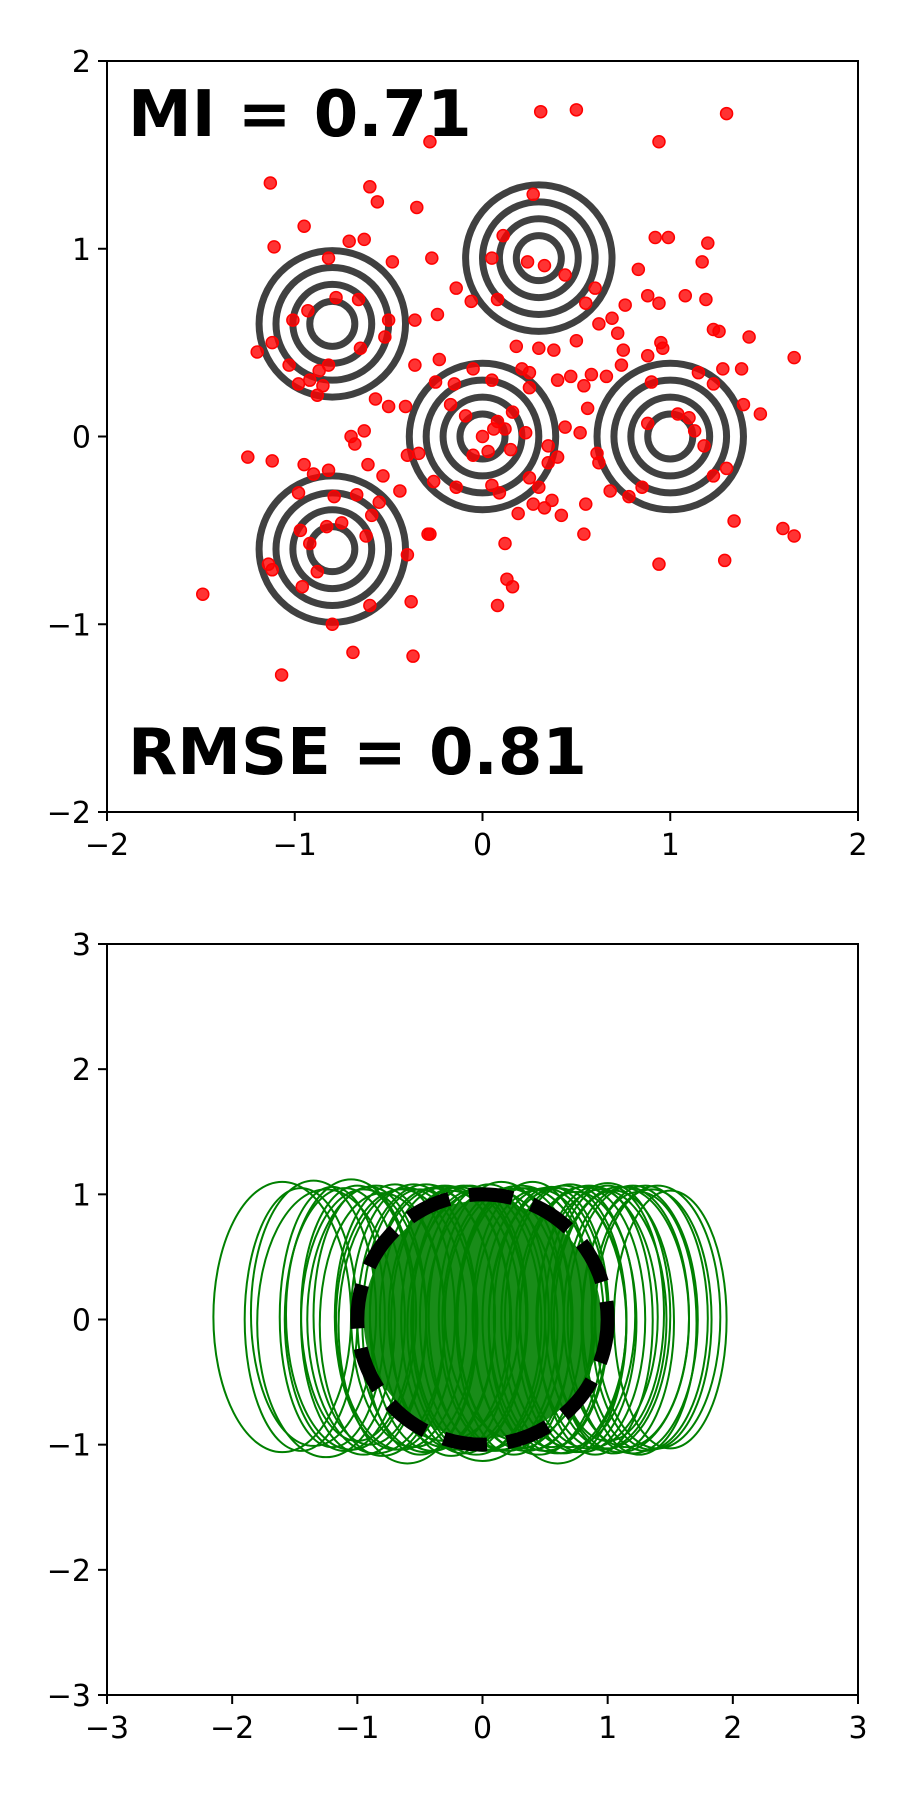 This screenshot has height=1800, width=900. I want to click on green-ellipses, so click(470, 1321).